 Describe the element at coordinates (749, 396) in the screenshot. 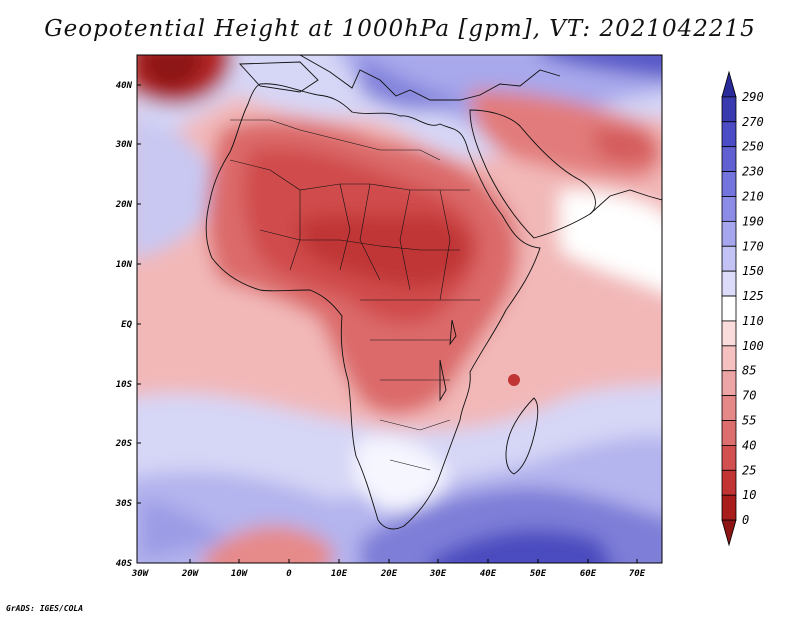

I see `colorbar-label: 70` at that location.